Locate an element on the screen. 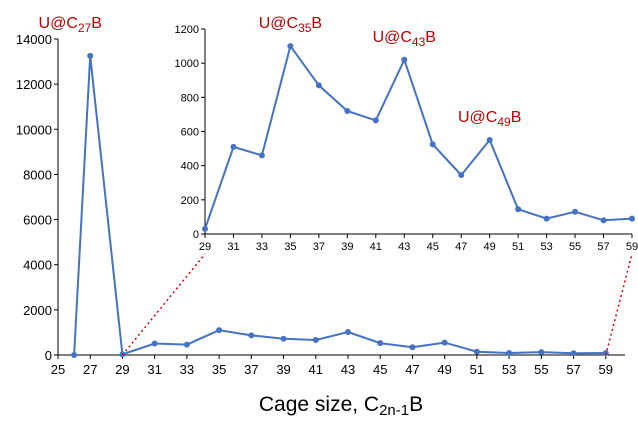 This screenshot has width=638, height=424. label-subscript: 35 is located at coordinates (305, 28).